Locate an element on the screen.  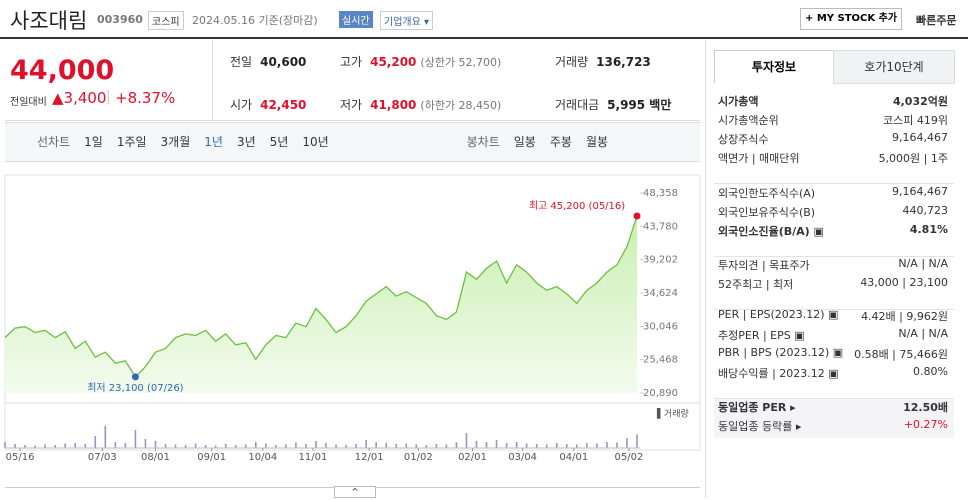
sector-box is located at coordinates (834, 418).